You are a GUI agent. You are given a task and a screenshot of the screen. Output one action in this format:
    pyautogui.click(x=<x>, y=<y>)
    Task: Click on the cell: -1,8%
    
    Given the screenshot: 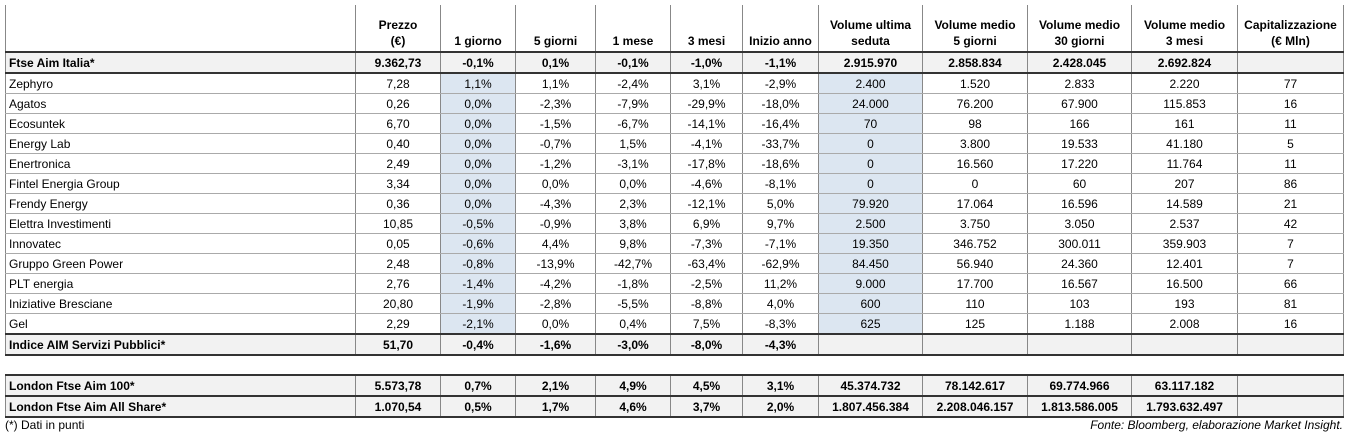 What is the action you would take?
    pyautogui.click(x=633, y=283)
    